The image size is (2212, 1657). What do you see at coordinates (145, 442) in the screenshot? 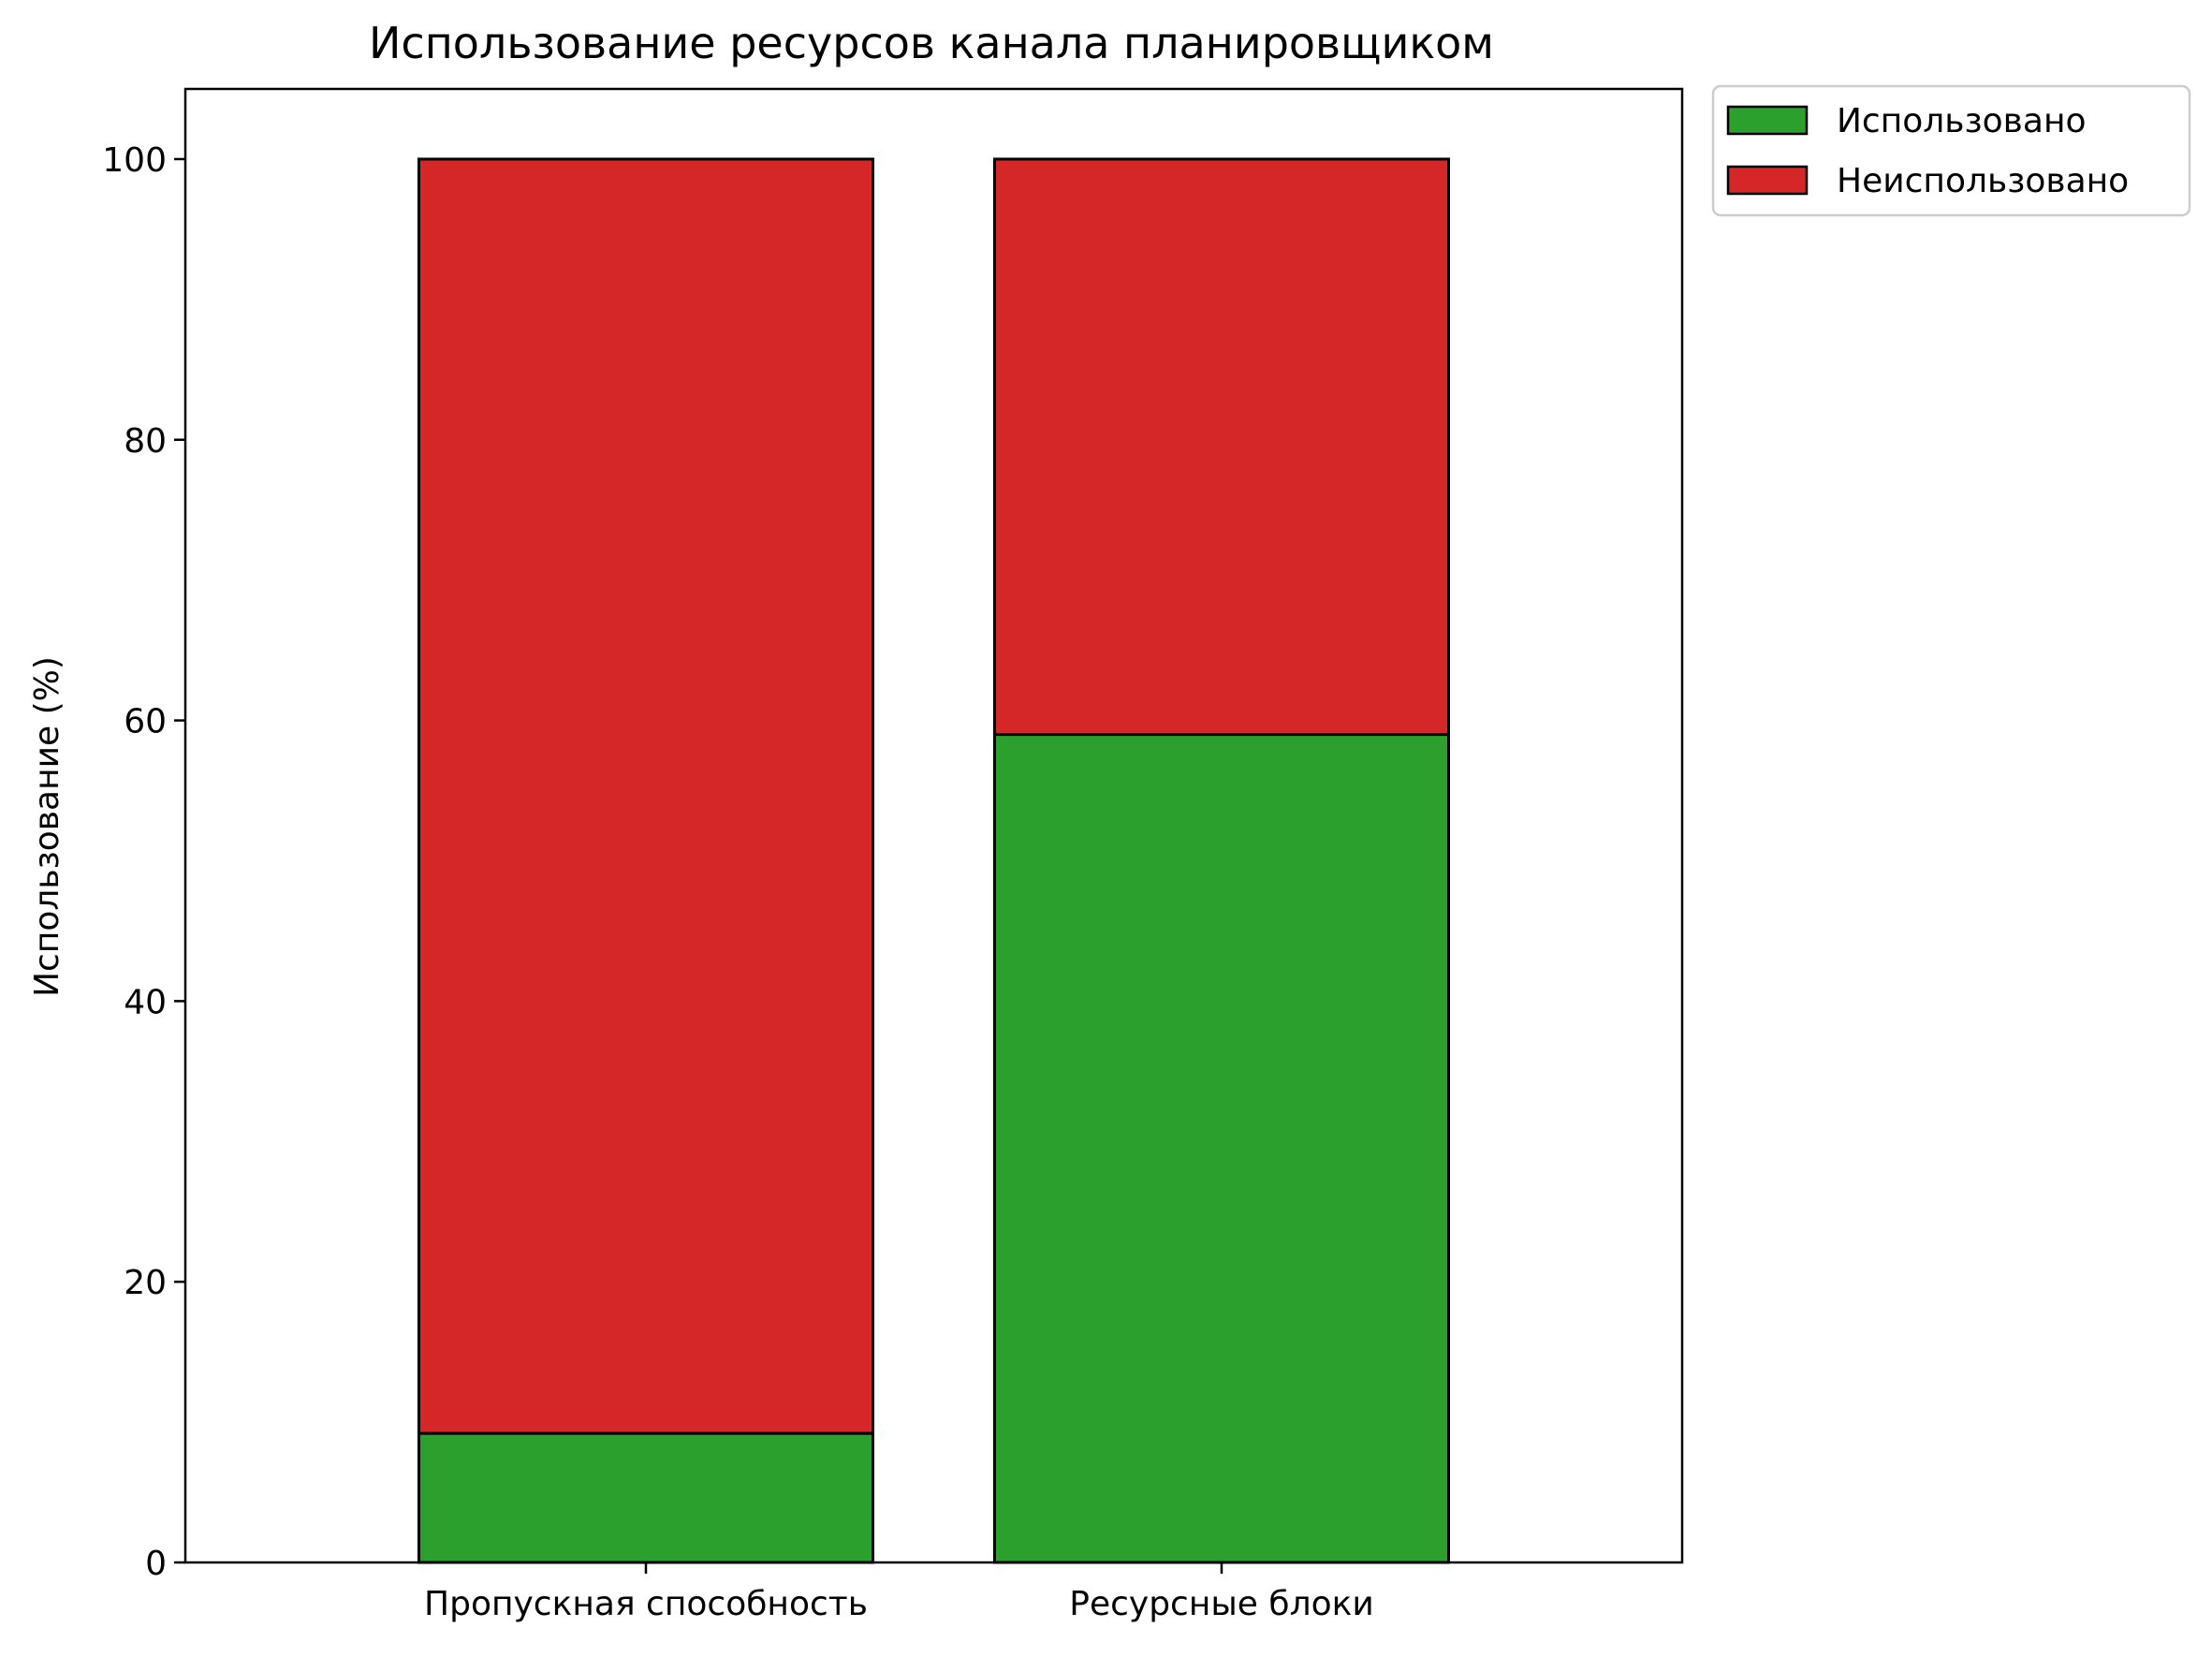
I see `y-tick-label-80: 80` at bounding box center [145, 442].